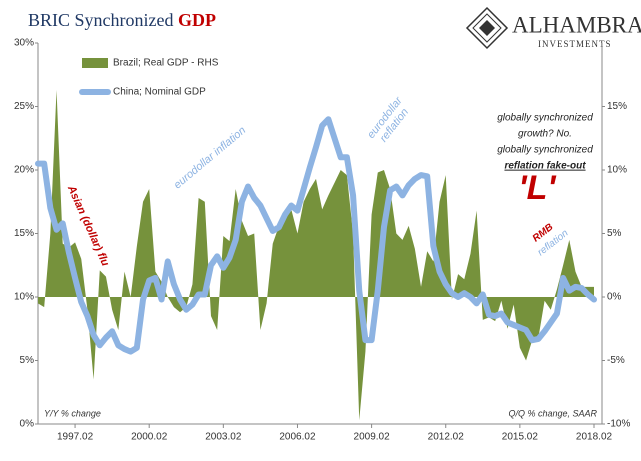  I want to click on y-tick-label: 15%, so click(24, 233).